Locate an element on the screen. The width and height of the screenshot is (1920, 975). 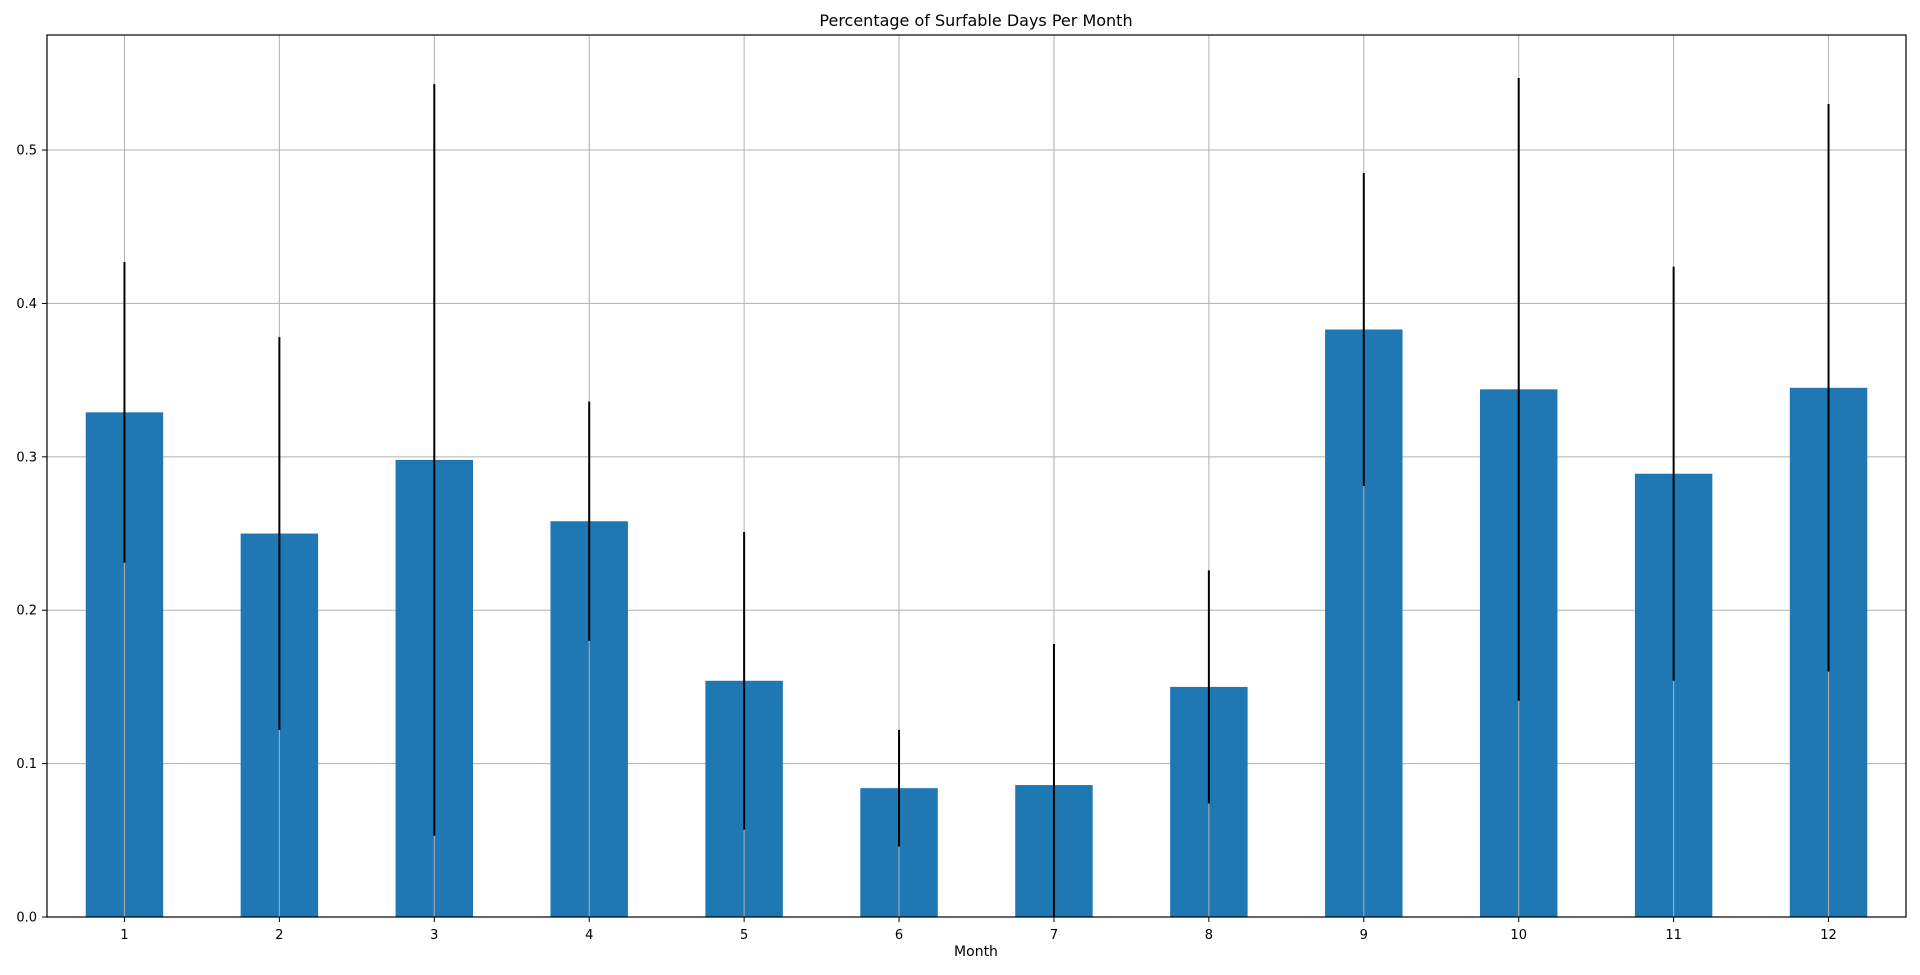
x-tick-label: 1 is located at coordinates (124, 935).